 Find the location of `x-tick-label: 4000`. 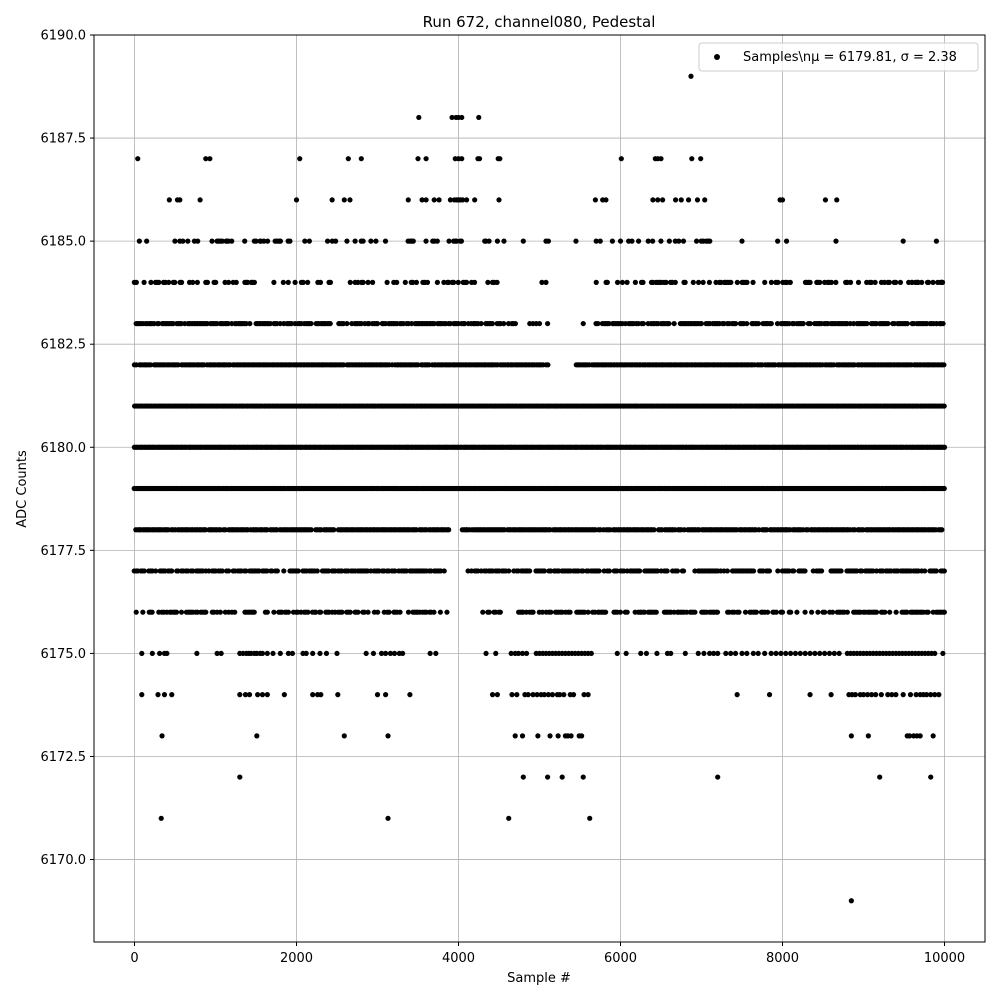

x-tick-label: 4000 is located at coordinates (458, 958).